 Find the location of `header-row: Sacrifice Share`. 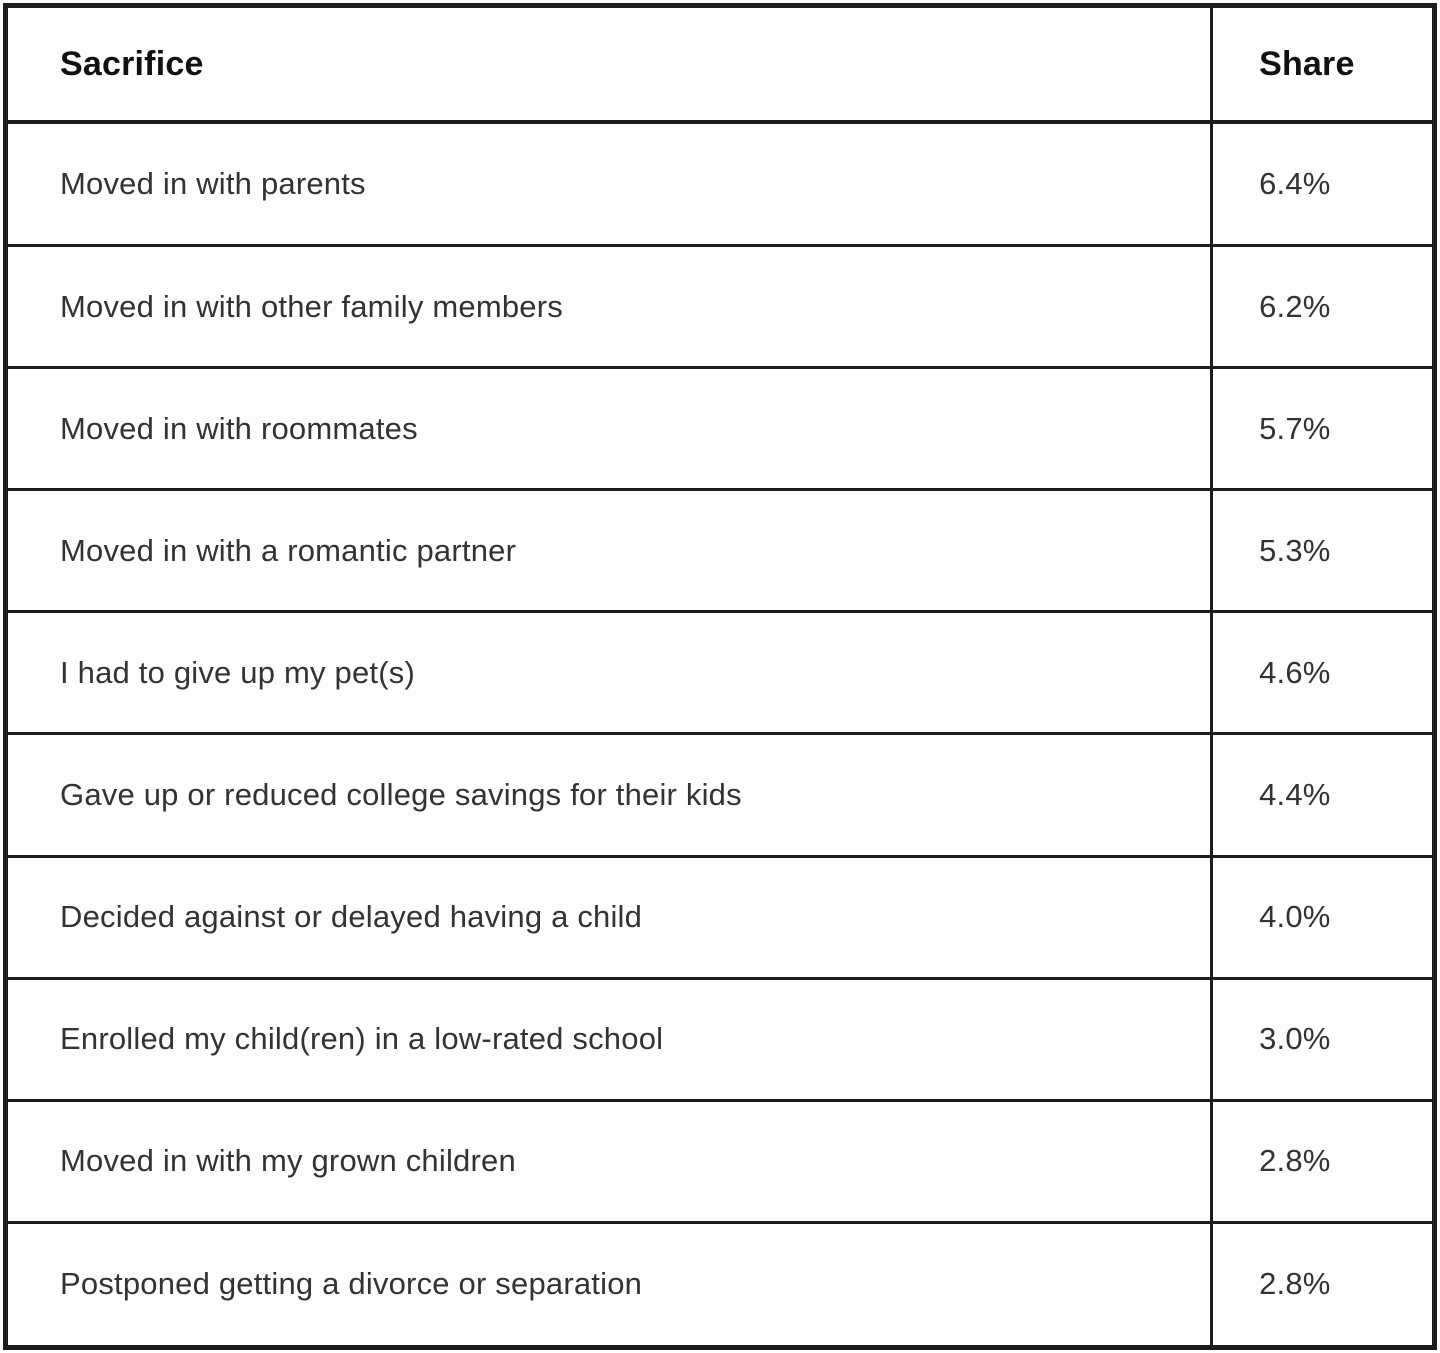

header-row: Sacrifice Share is located at coordinates (719, 64).